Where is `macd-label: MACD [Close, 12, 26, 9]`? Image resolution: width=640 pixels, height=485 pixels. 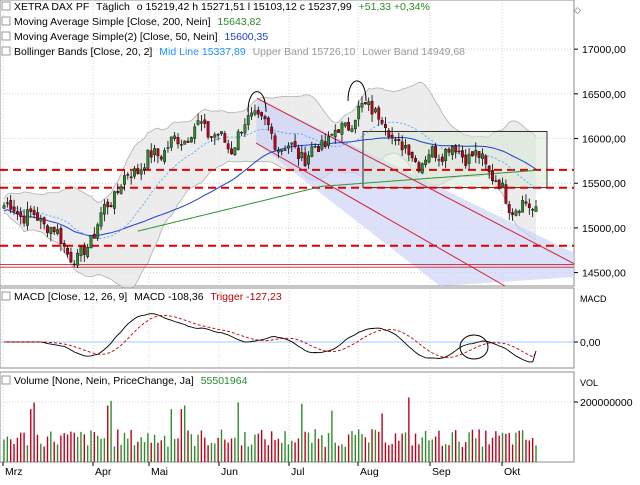 macd-label: MACD [Close, 12, 26, 9] is located at coordinates (70, 297).